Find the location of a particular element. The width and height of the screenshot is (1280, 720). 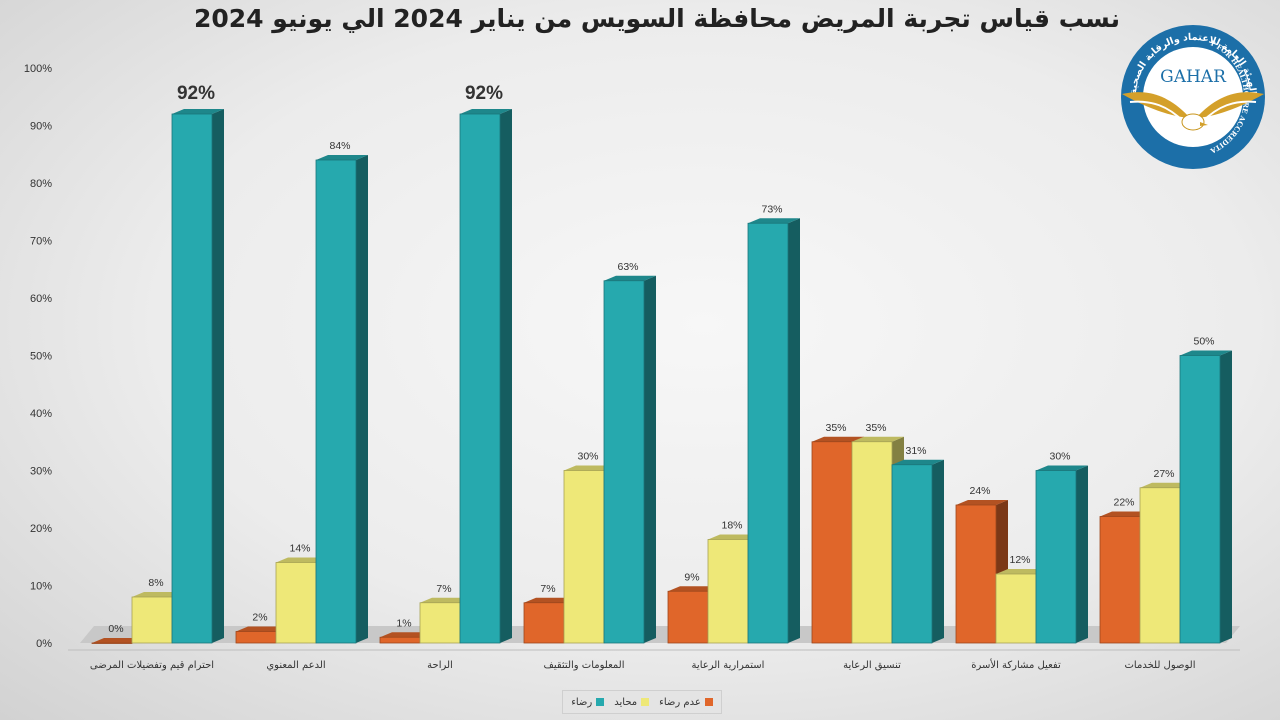

x-tick-label: تنسيق الرعاية is located at coordinates (872, 665).